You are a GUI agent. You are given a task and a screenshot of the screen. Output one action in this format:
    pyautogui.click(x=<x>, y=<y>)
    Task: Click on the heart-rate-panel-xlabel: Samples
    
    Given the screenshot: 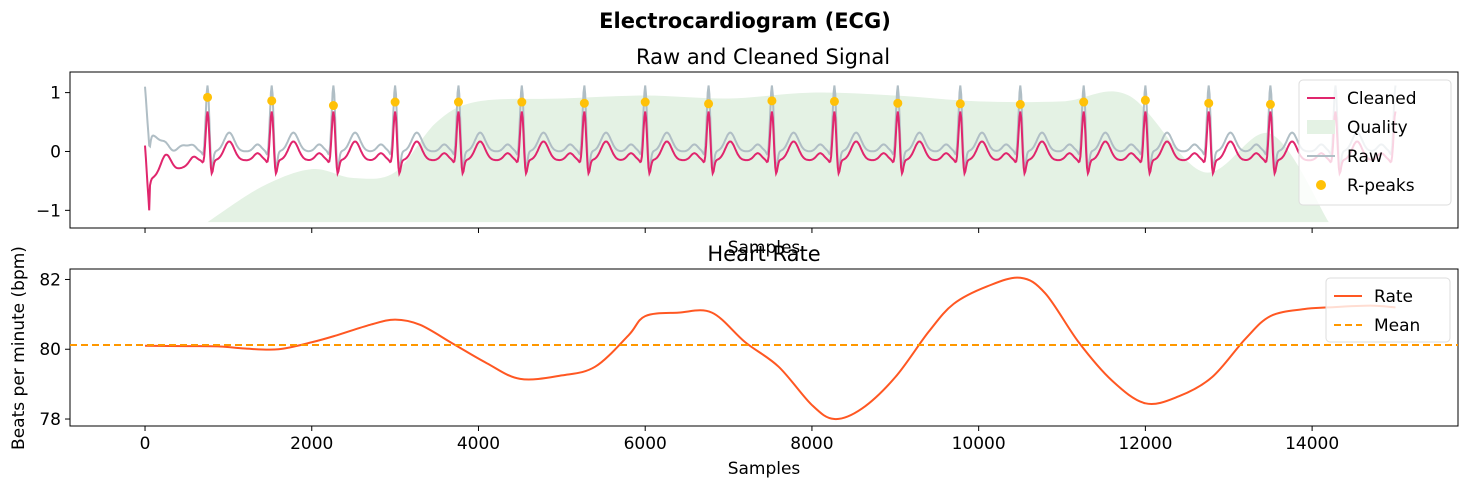 What is the action you would take?
    pyautogui.click(x=764, y=469)
    